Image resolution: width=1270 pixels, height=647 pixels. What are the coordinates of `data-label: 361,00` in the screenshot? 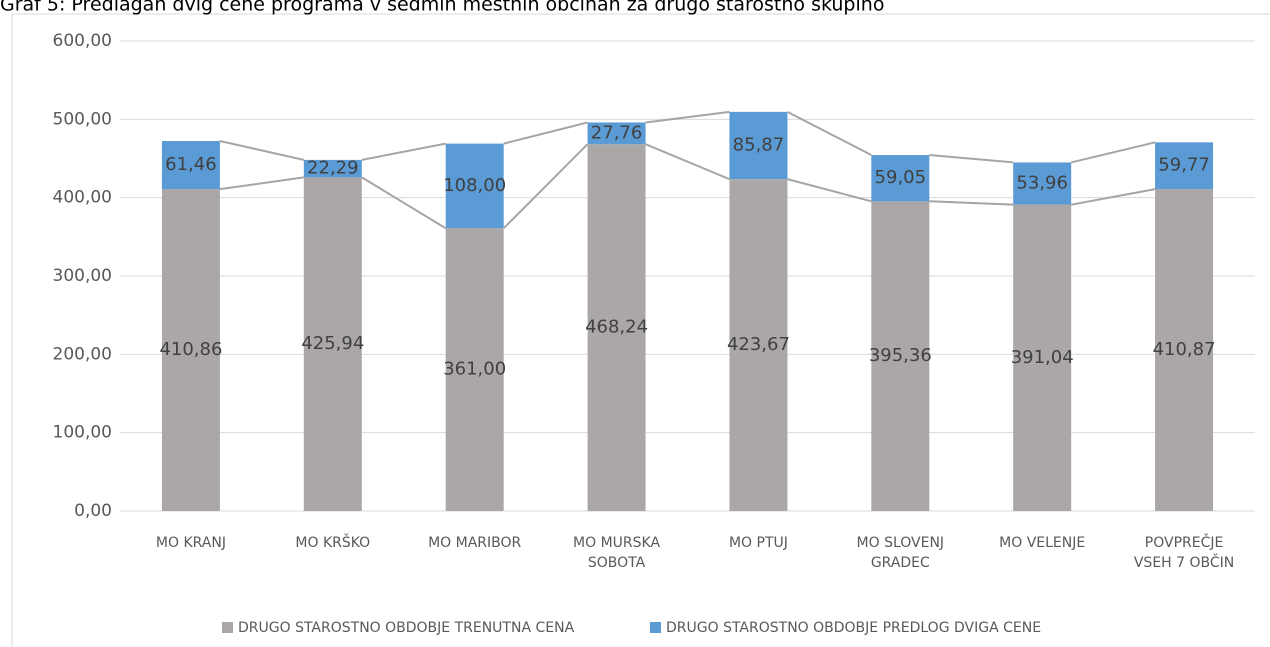 It's located at (474, 369).